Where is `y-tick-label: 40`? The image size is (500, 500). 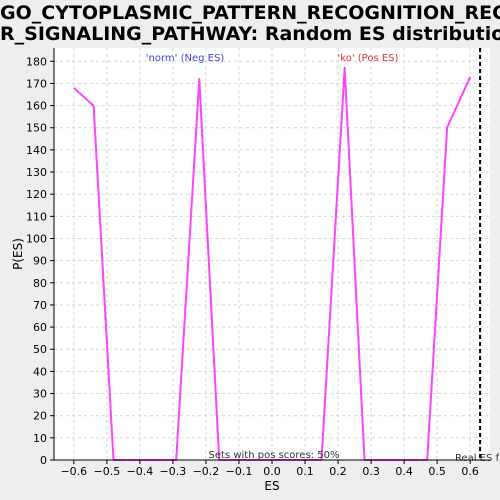 y-tick-label: 40 is located at coordinates (40, 371).